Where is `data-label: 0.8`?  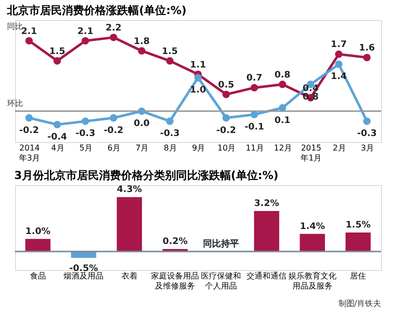 data-label: 0.8 is located at coordinates (282, 75).